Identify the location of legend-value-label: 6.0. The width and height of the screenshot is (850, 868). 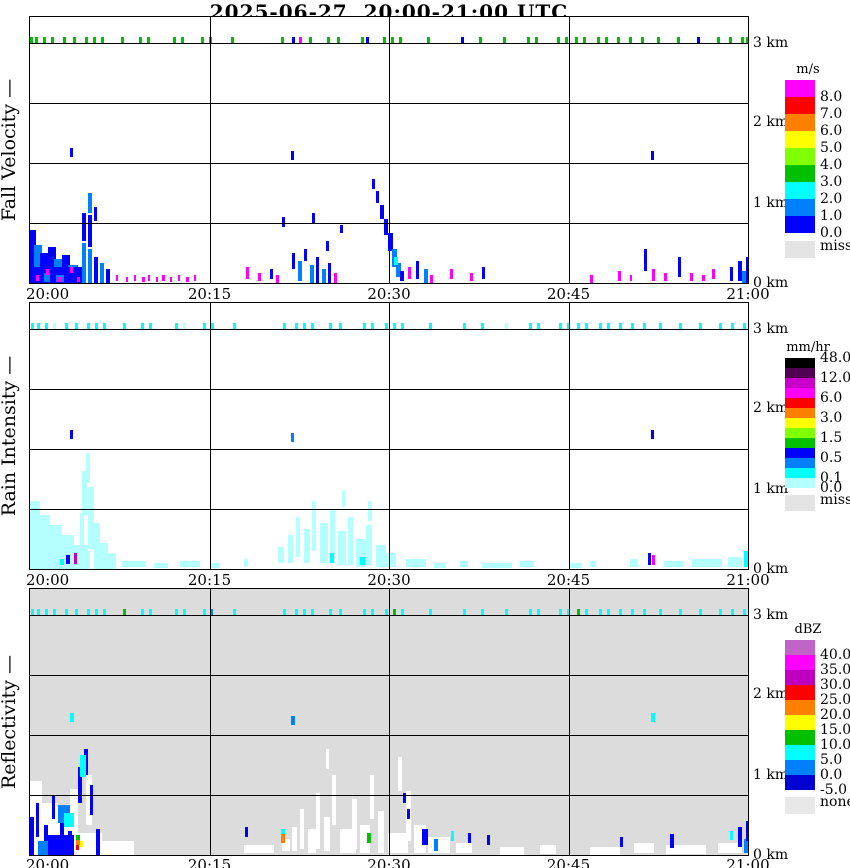
(831, 398).